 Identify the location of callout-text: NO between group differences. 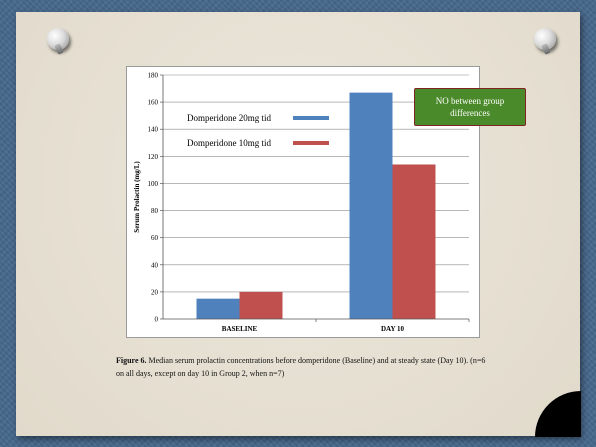
(470, 107).